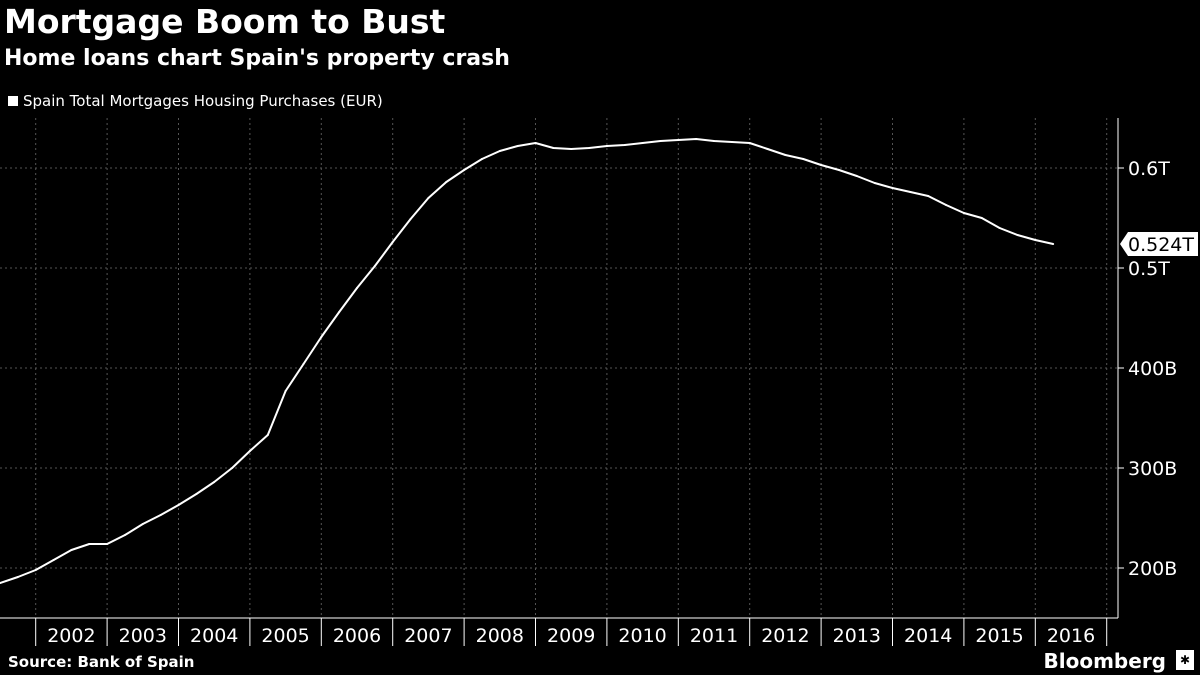  What do you see at coordinates (999, 636) in the screenshot?
I see `x-tick-label: 2015` at bounding box center [999, 636].